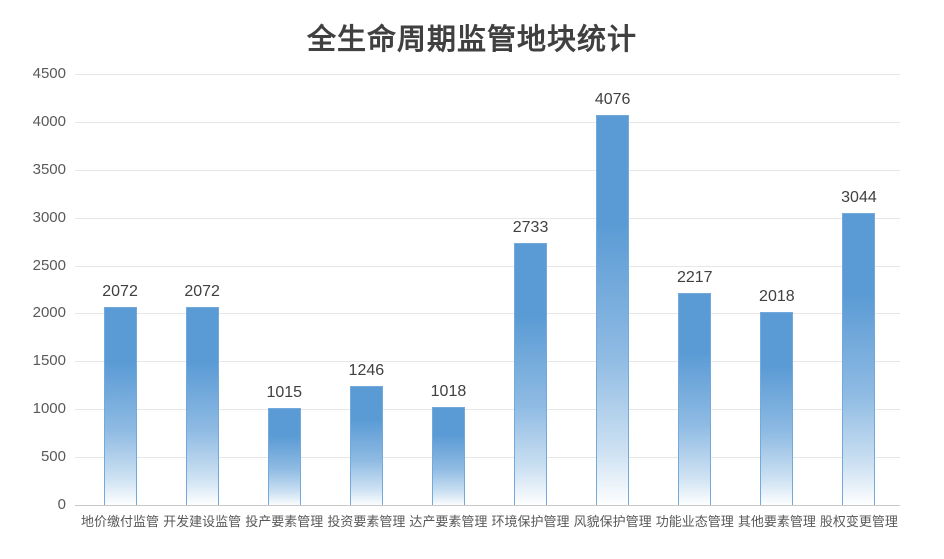  What do you see at coordinates (448, 456) in the screenshot?
I see `bar-达产要素管理` at bounding box center [448, 456].